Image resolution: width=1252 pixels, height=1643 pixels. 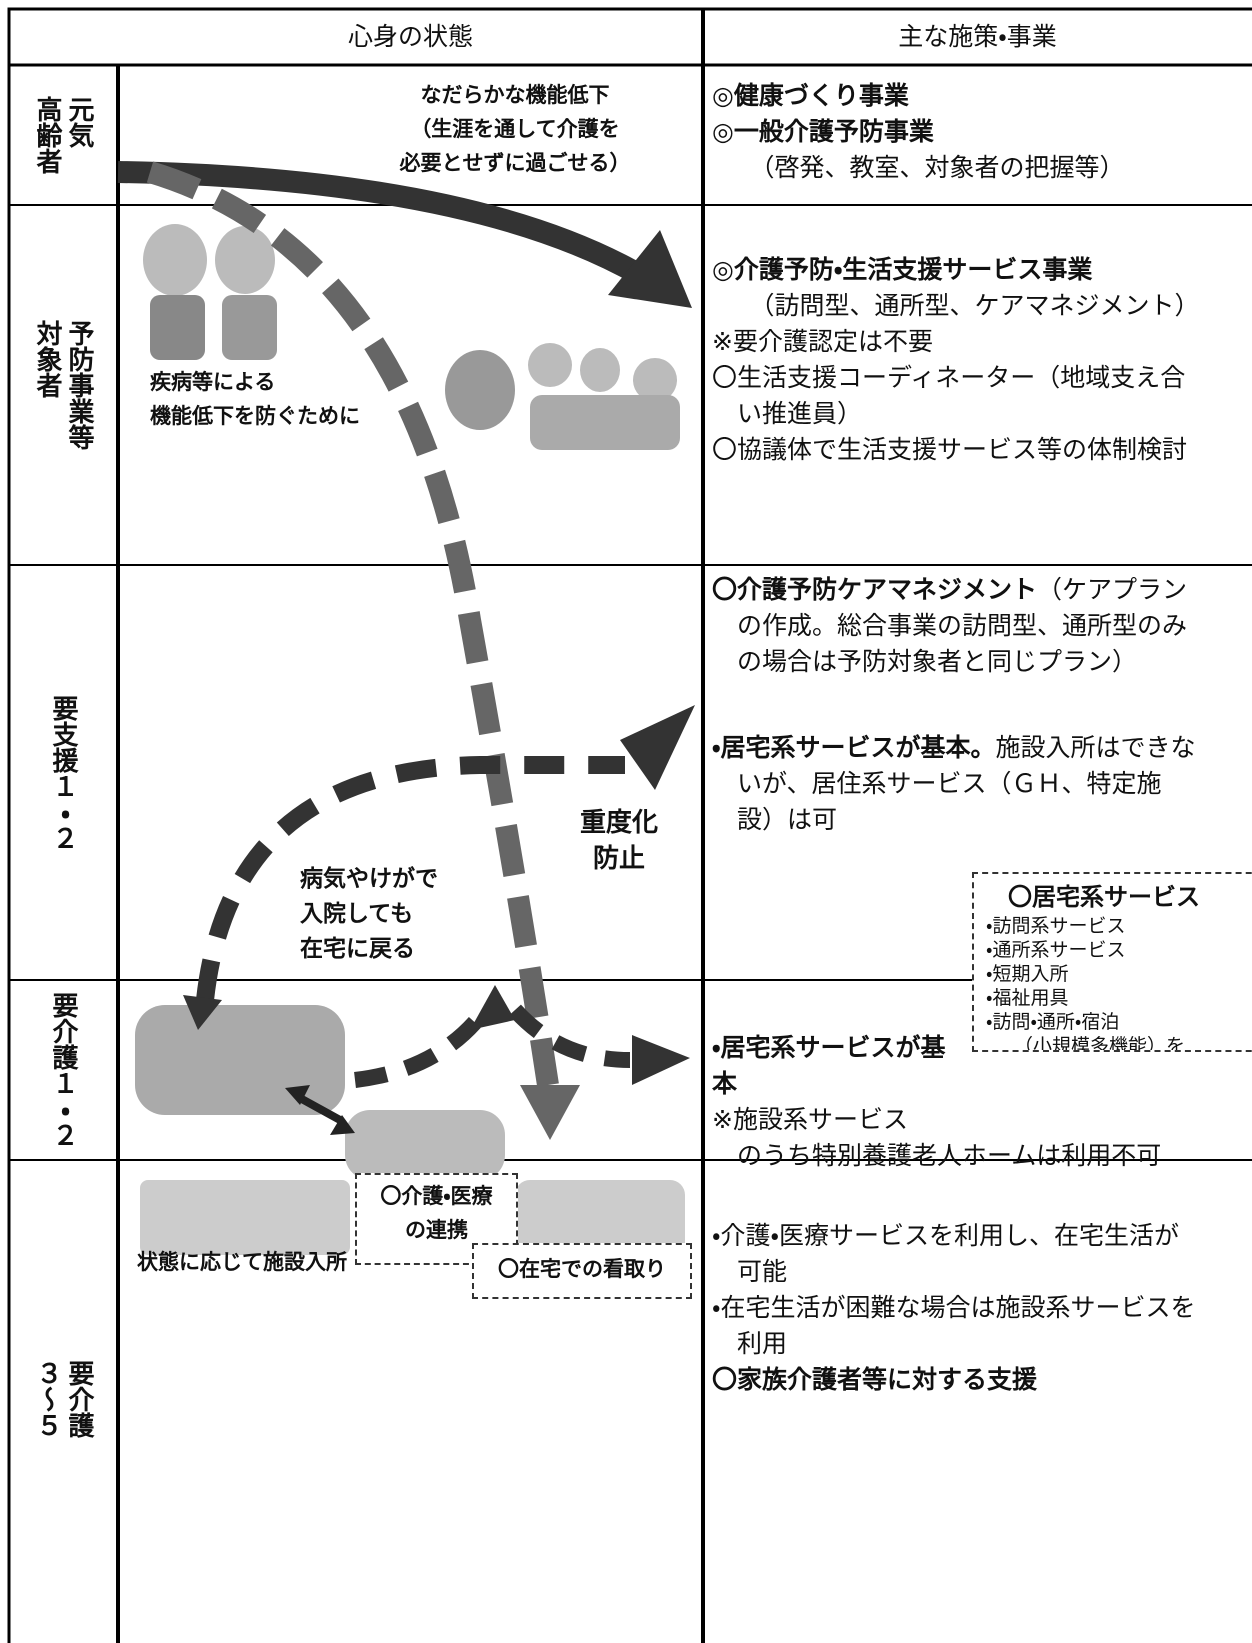 I want to click on box-item: （小規模多機能）を, so click(x=1100, y=1043).